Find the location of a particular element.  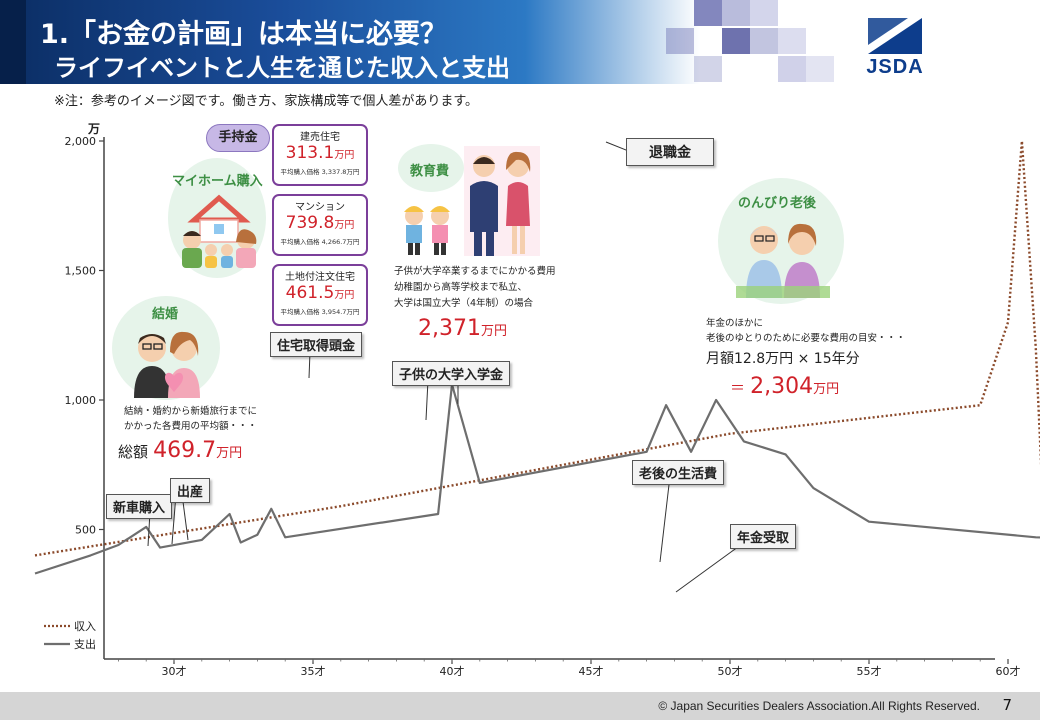

y-tick-label: 1,000 is located at coordinates (81, 400).